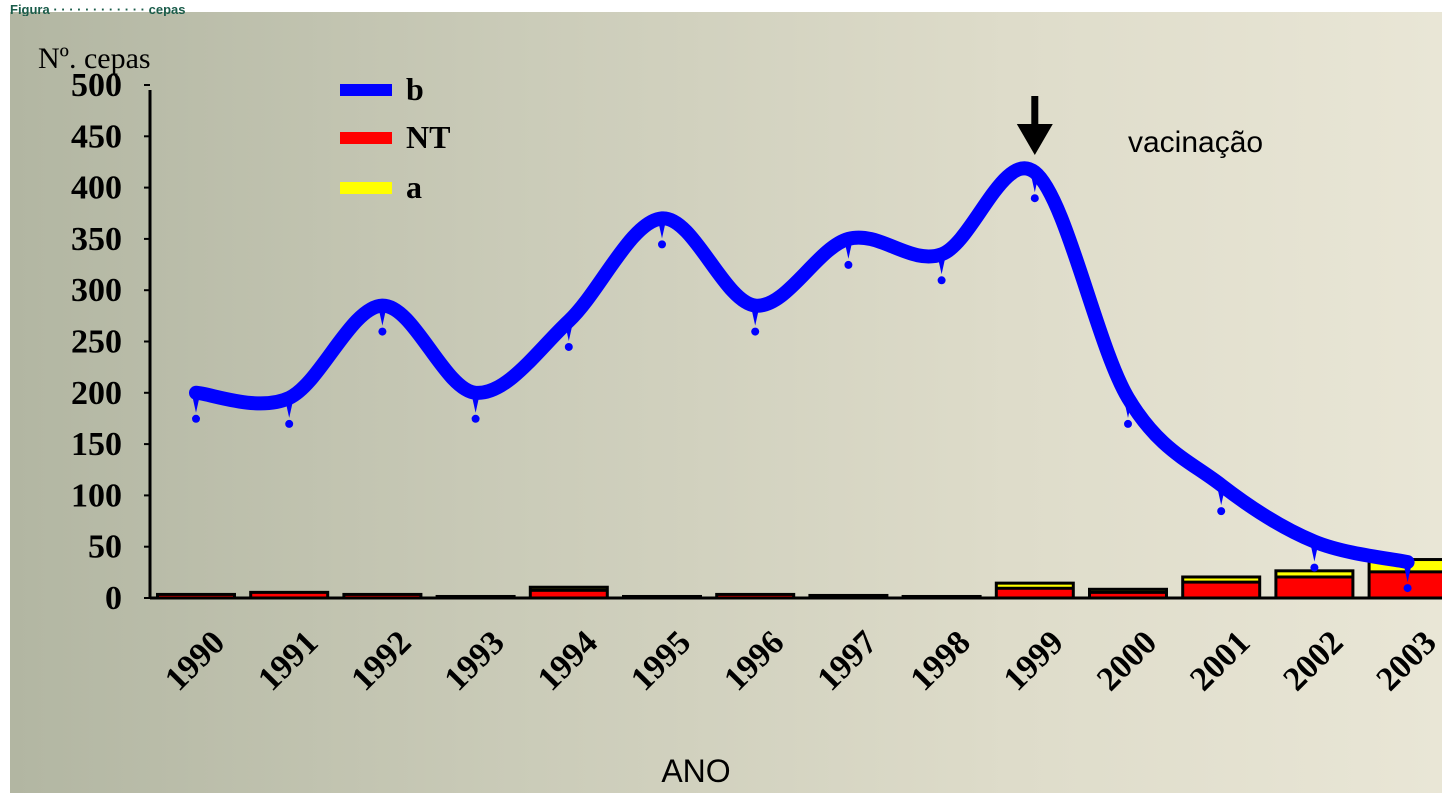  Describe the element at coordinates (428, 137) in the screenshot. I see `legend-label-NT: NT` at that location.